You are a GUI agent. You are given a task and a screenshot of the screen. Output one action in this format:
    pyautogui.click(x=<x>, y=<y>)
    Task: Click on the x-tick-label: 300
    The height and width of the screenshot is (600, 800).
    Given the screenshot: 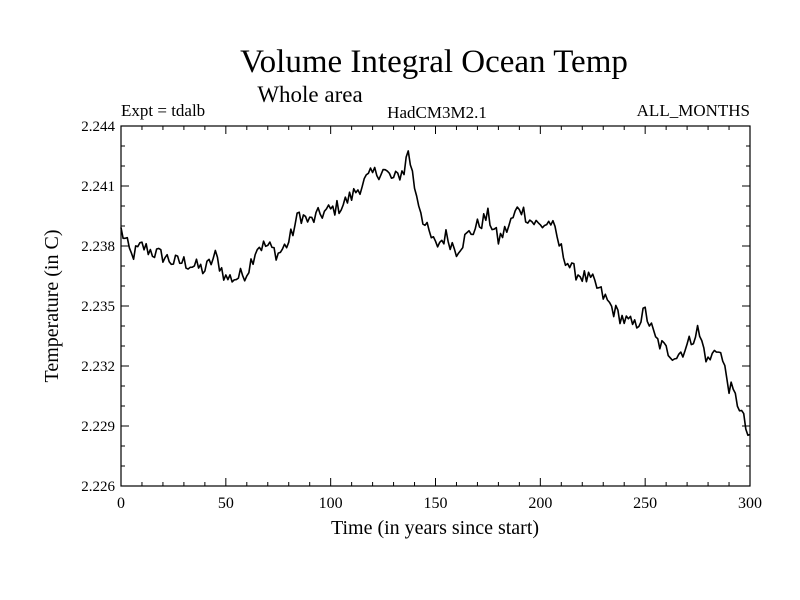 What is the action you would take?
    pyautogui.click(x=750, y=503)
    